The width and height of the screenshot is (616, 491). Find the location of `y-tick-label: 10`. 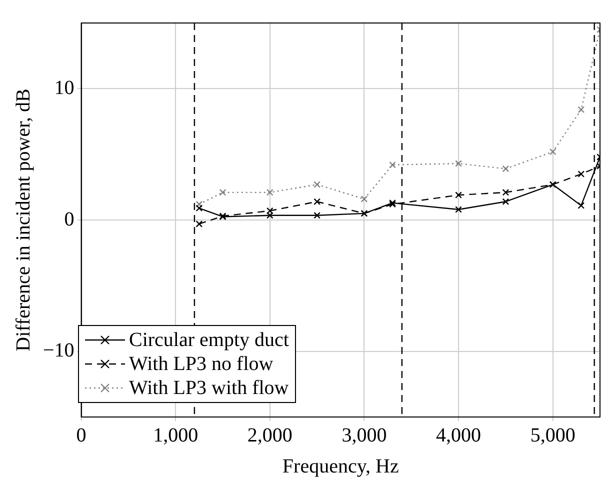

y-tick-label: 10 is located at coordinates (64, 87).